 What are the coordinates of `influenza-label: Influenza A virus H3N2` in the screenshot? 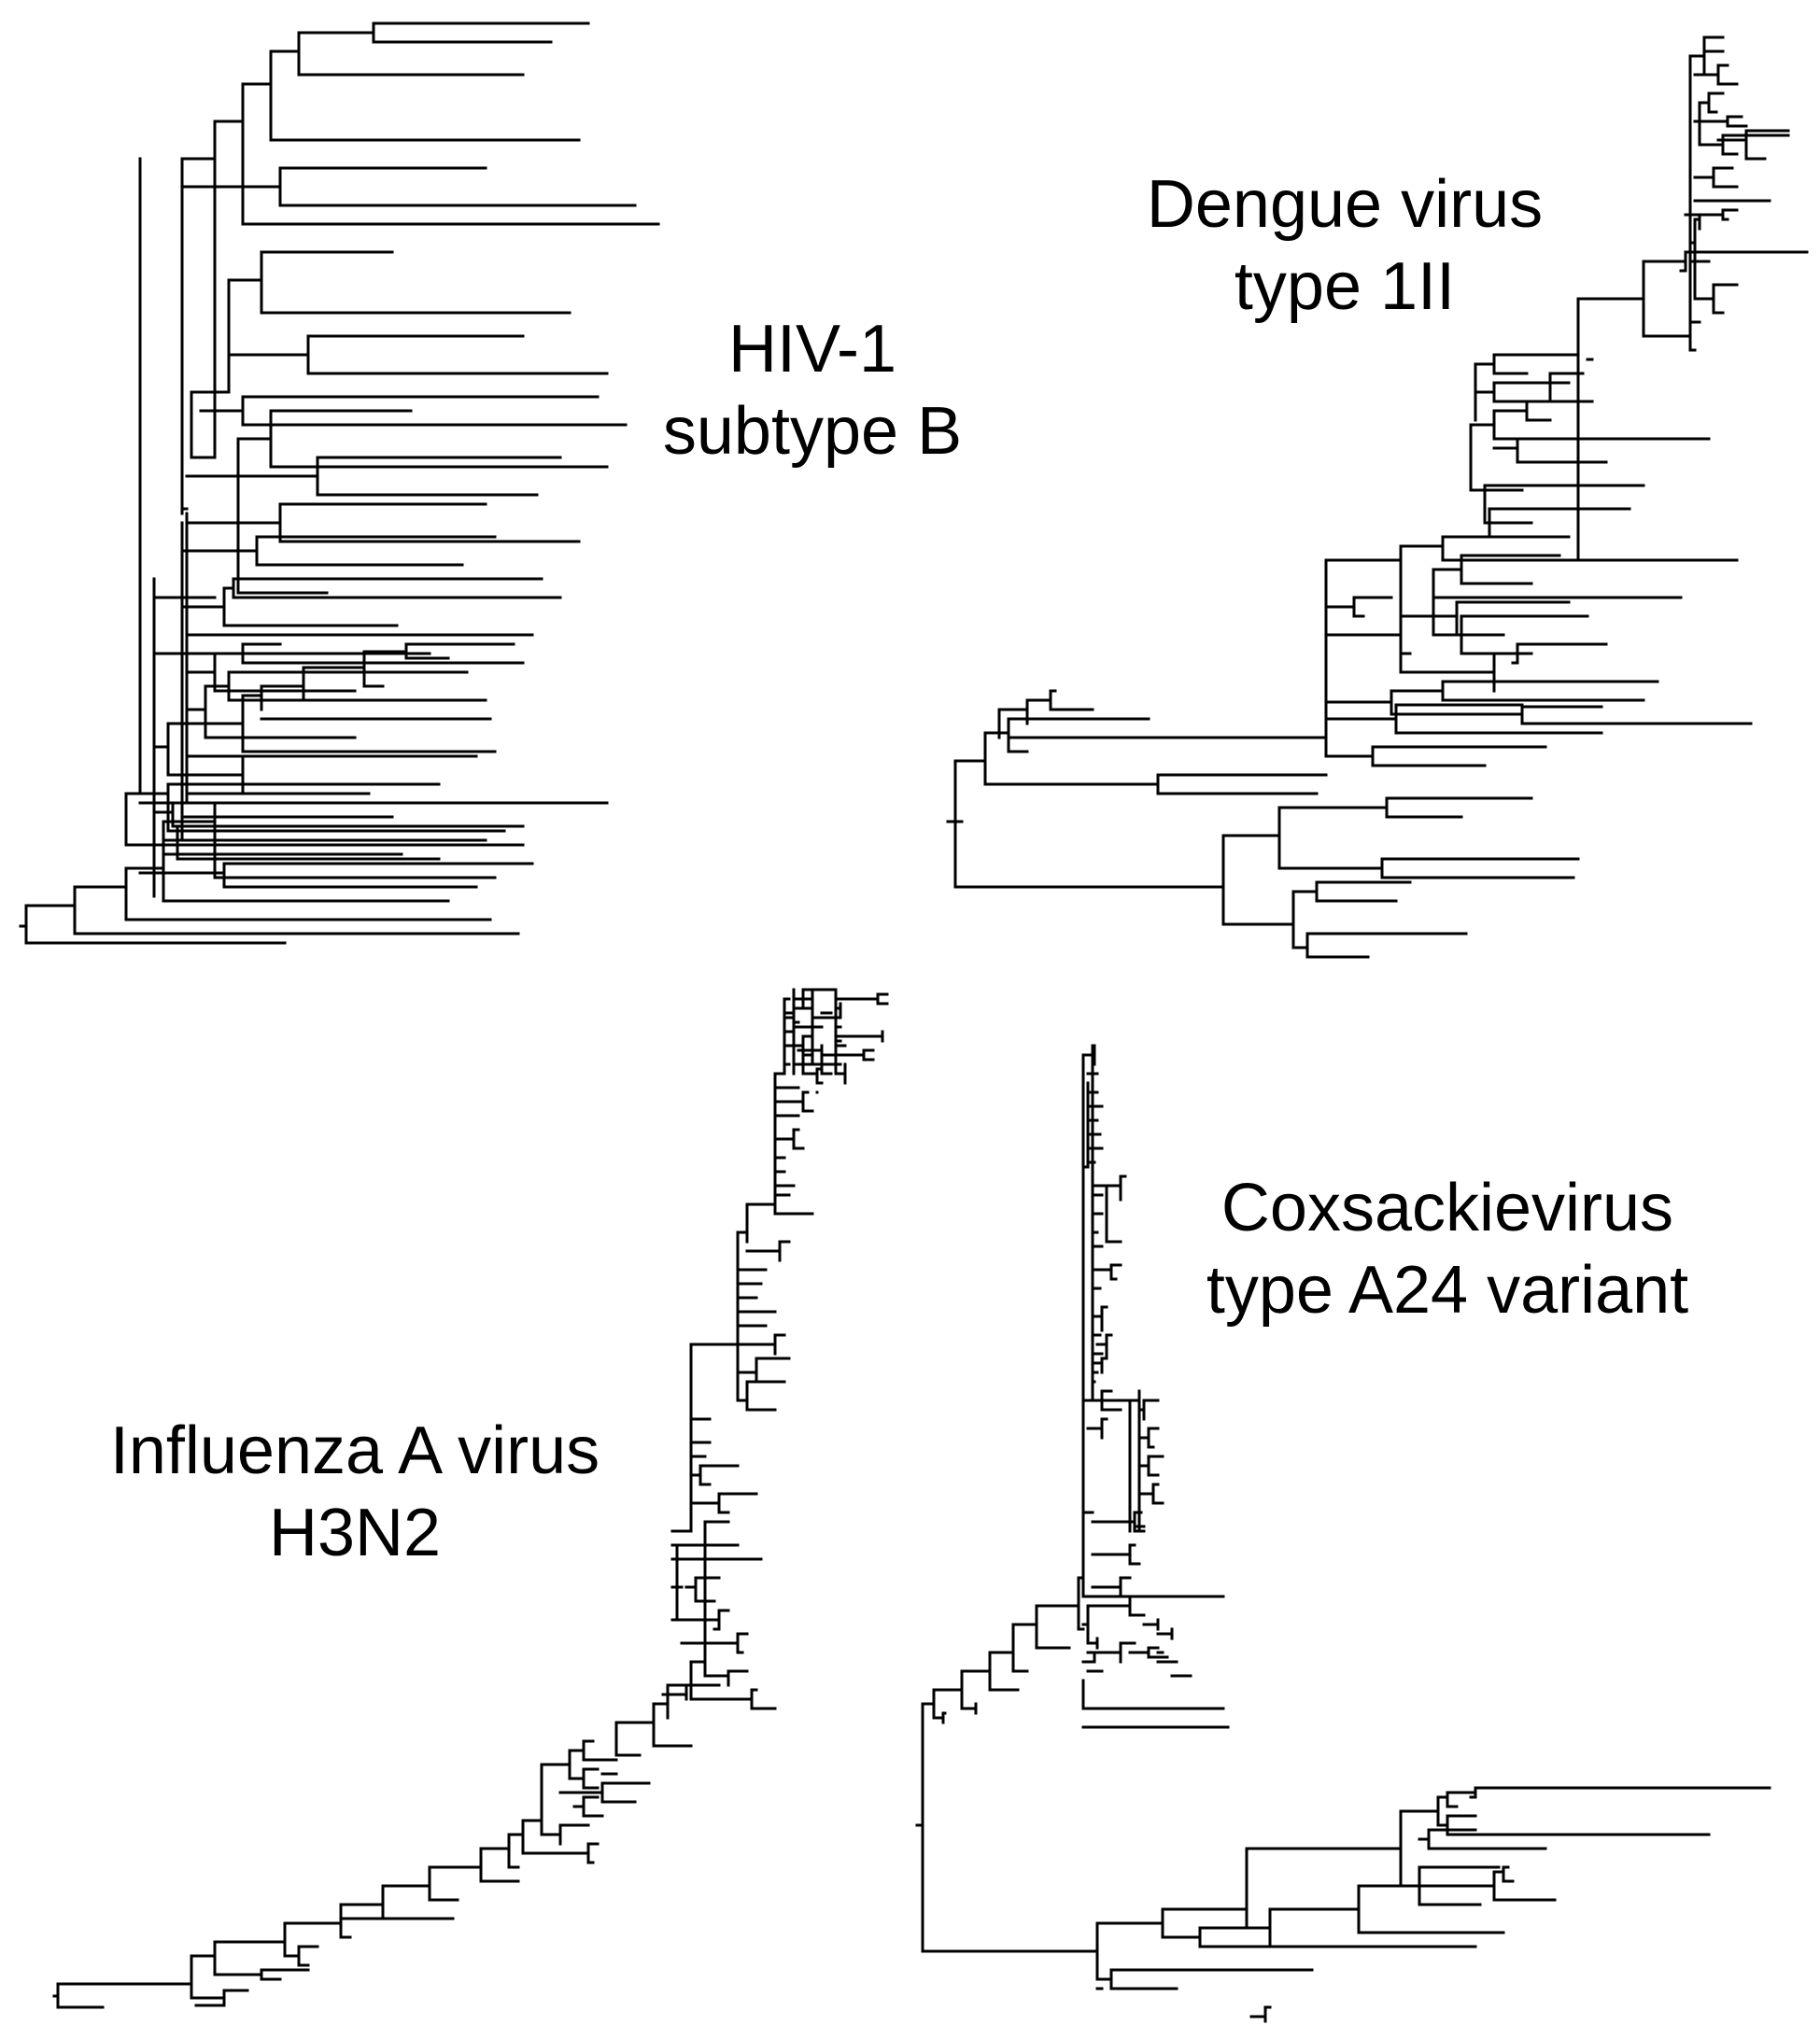 It's located at (355, 1492).